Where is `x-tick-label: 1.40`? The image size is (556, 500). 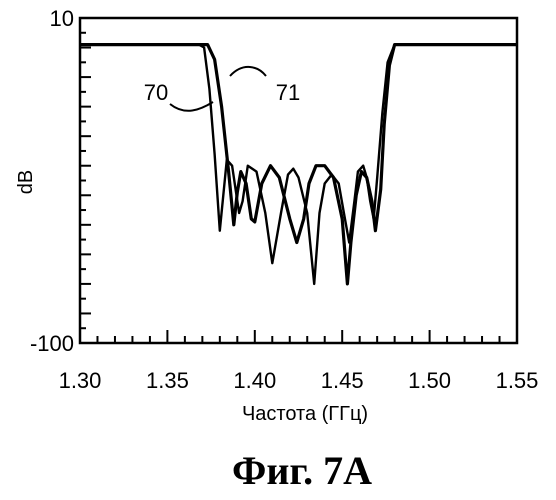 x-tick-label: 1.40 is located at coordinates (254, 380).